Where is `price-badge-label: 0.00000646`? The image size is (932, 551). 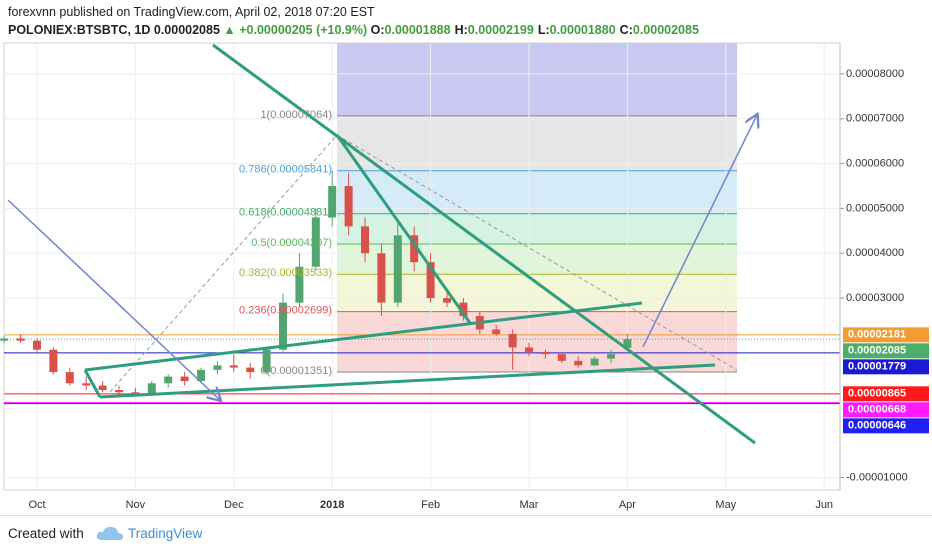
price-badge-label: 0.00000646 is located at coordinates (877, 426).